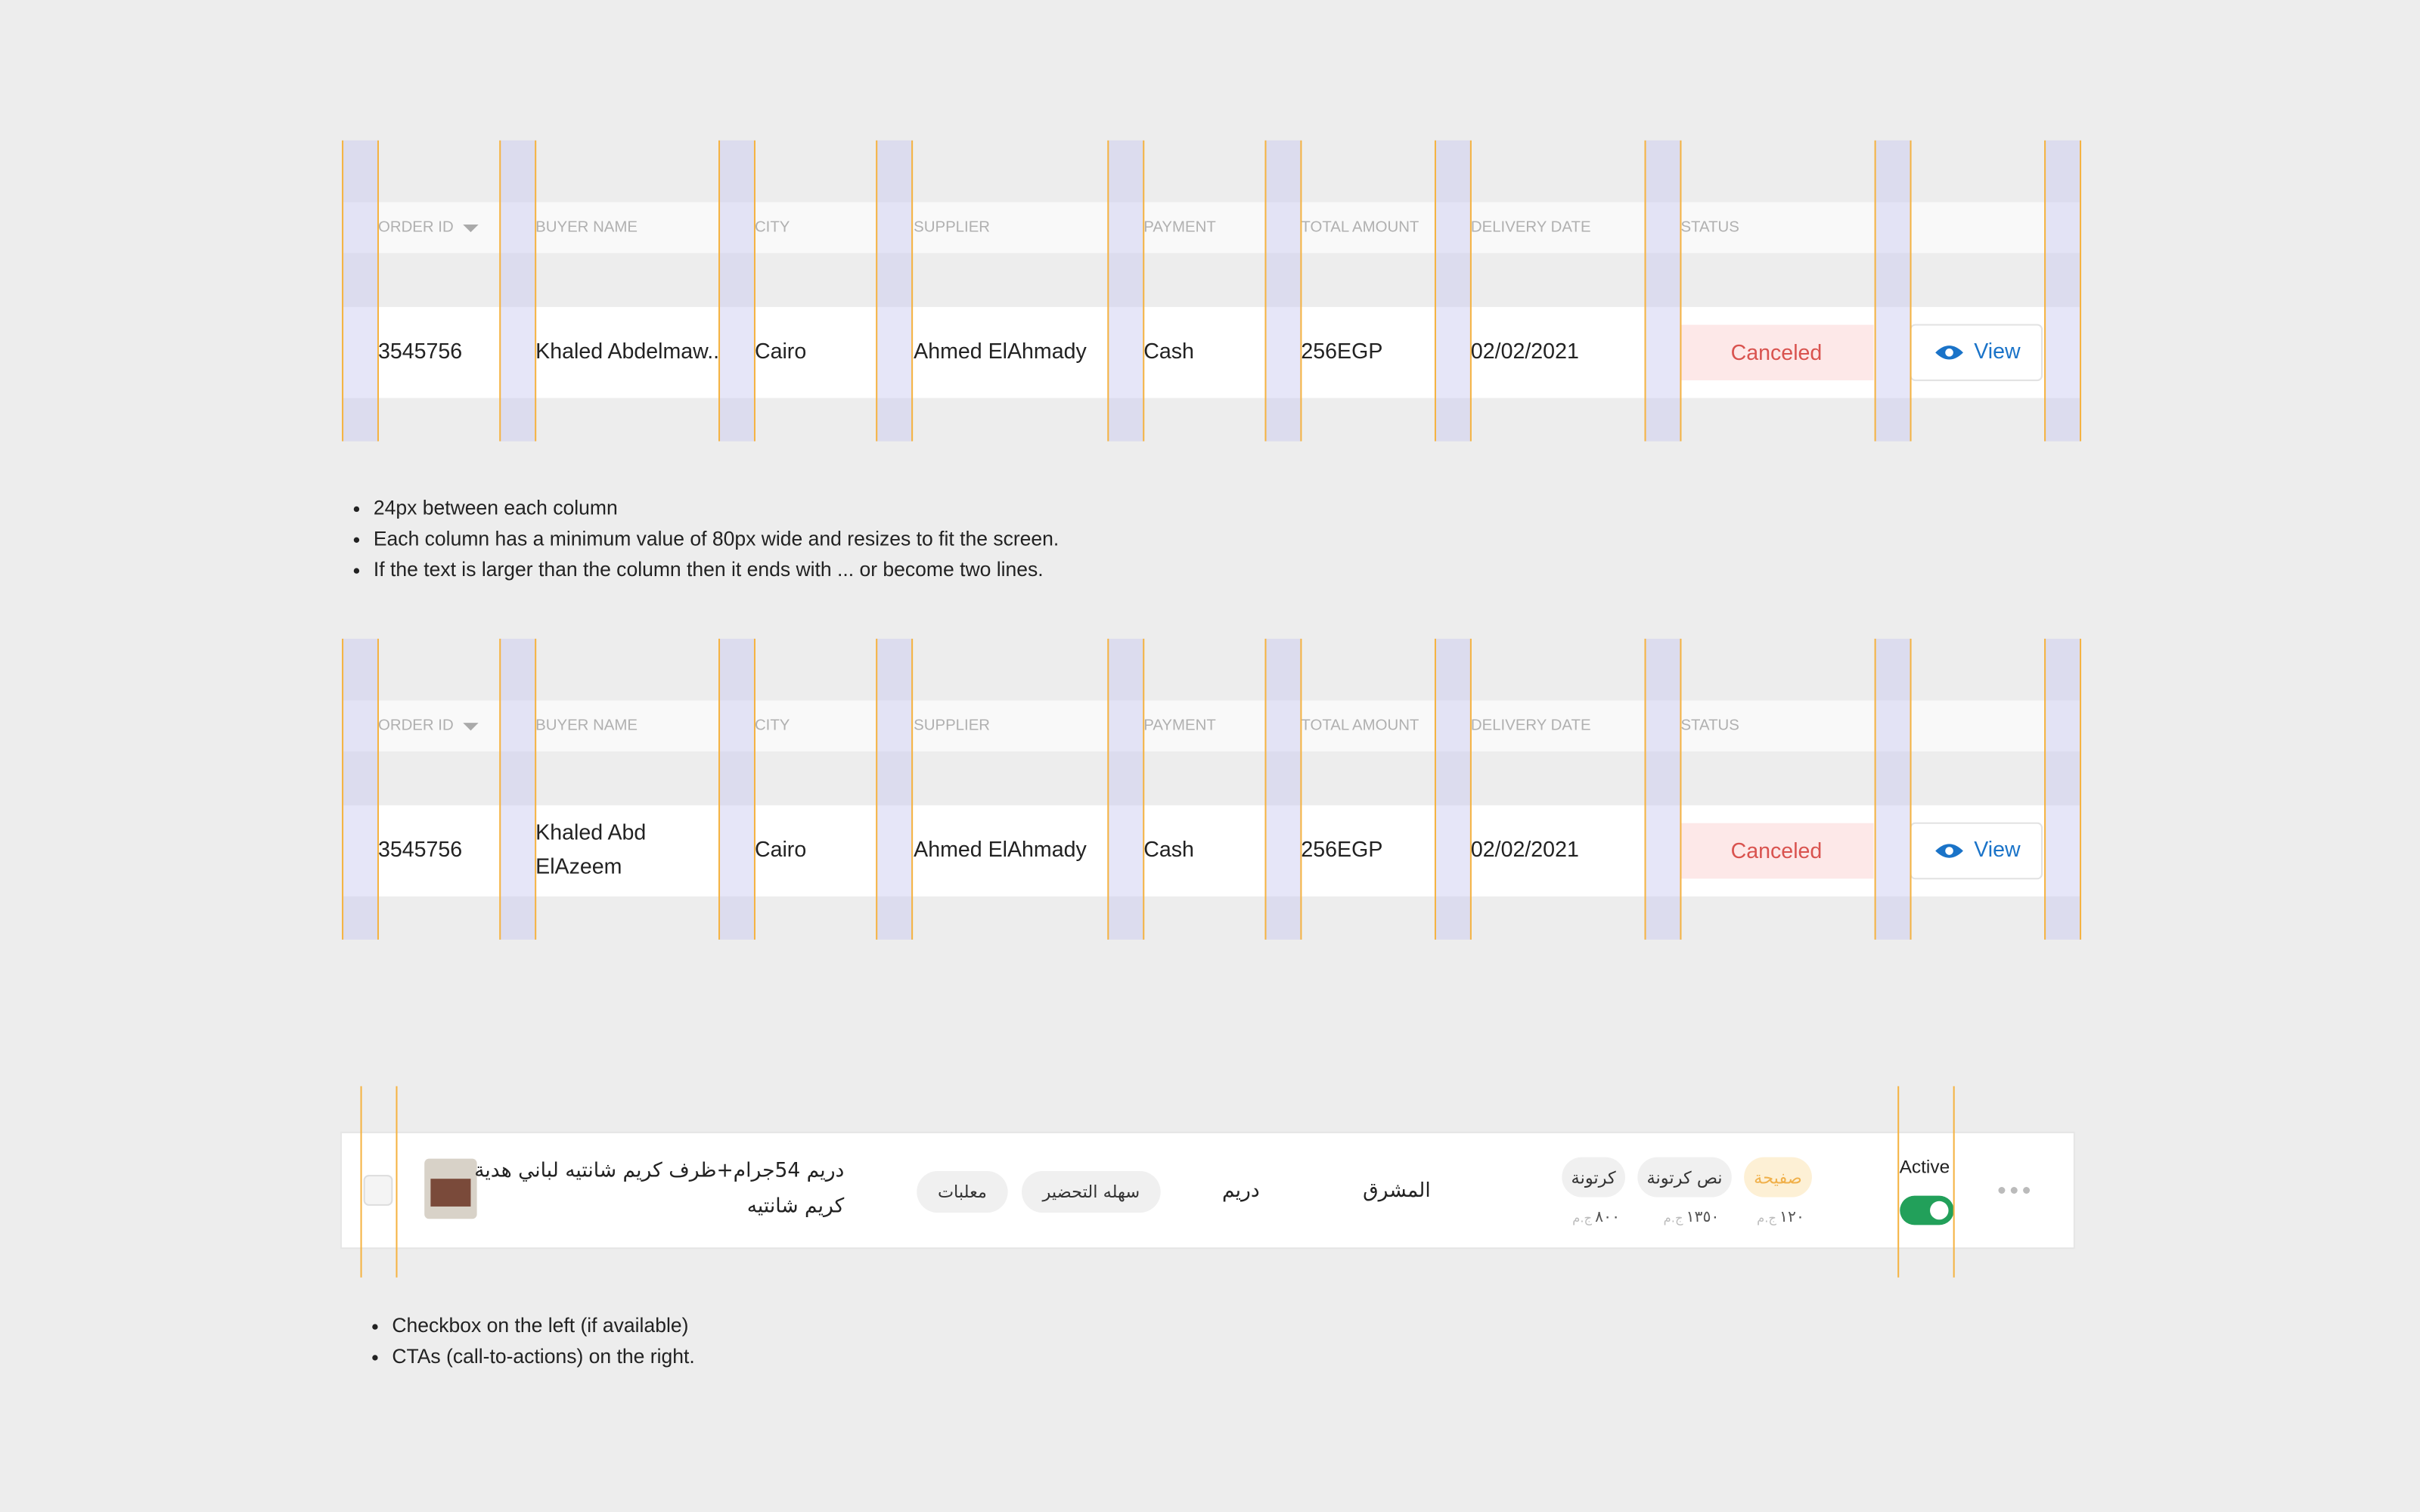 The height and width of the screenshot is (1512, 2420). Describe the element at coordinates (540, 1325) in the screenshot. I see `note-text: Checkbox on the left (if available)` at that location.